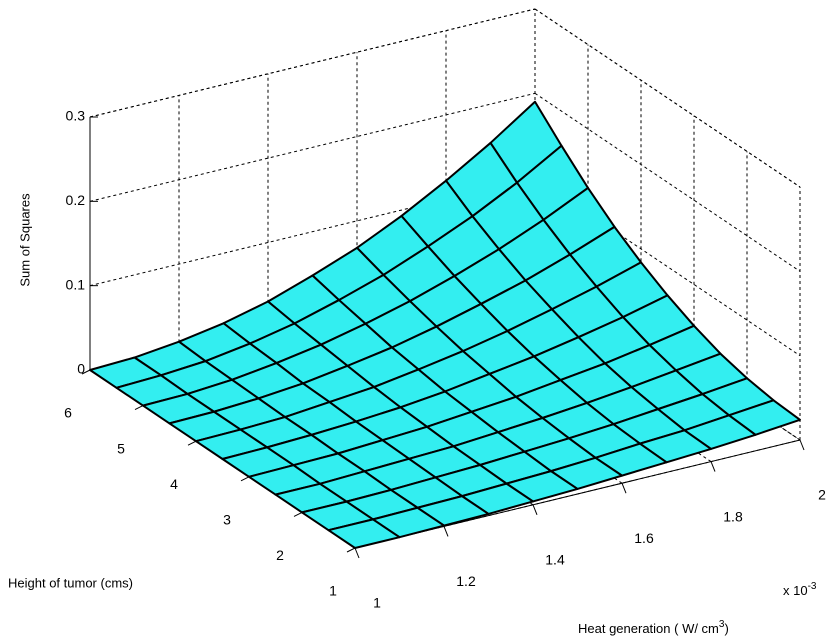 The height and width of the screenshot is (643, 835). What do you see at coordinates (466, 581) in the screenshot?
I see `x-tick-label: 1.2` at bounding box center [466, 581].